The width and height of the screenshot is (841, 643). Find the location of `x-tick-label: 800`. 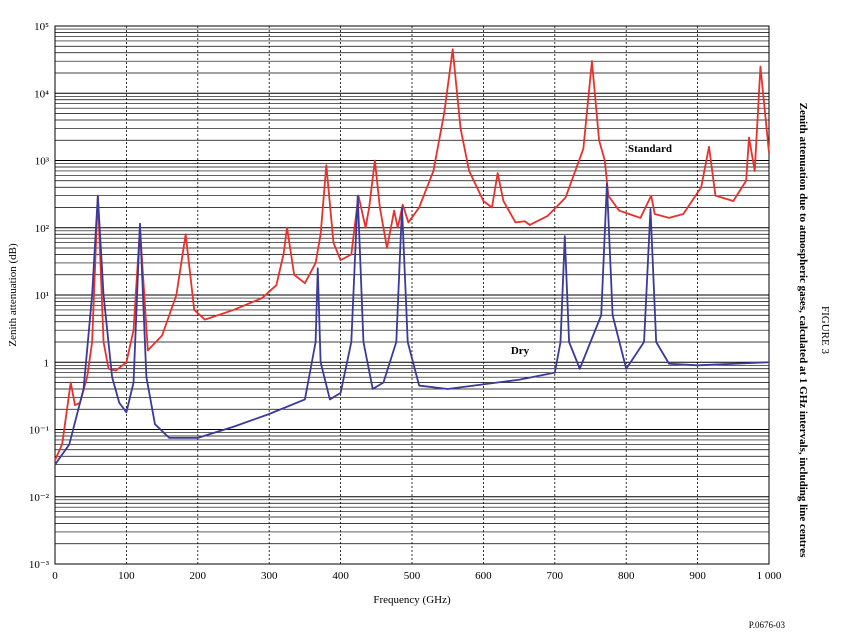

x-tick-label: 800 is located at coordinates (626, 576).